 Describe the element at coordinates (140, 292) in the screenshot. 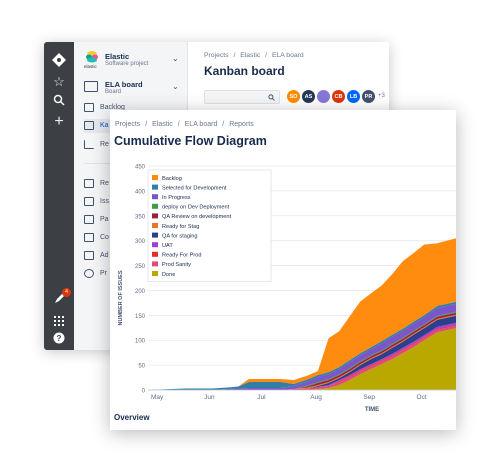

I see `y-tick-label: 200` at that location.